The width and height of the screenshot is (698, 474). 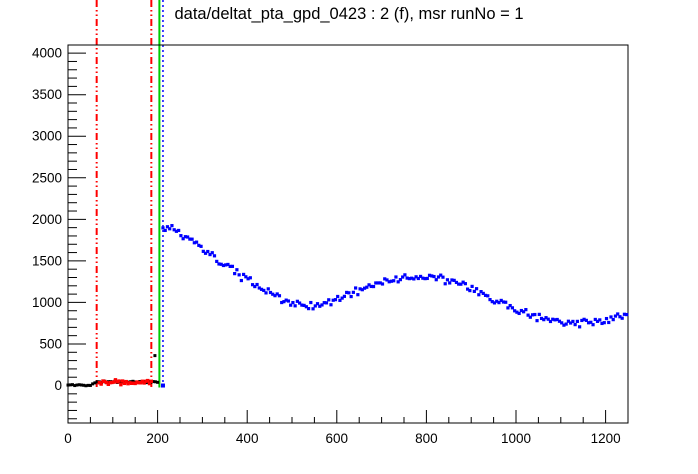 What do you see at coordinates (155, 356) in the screenshot?
I see `prompt-peak-point` at bounding box center [155, 356].